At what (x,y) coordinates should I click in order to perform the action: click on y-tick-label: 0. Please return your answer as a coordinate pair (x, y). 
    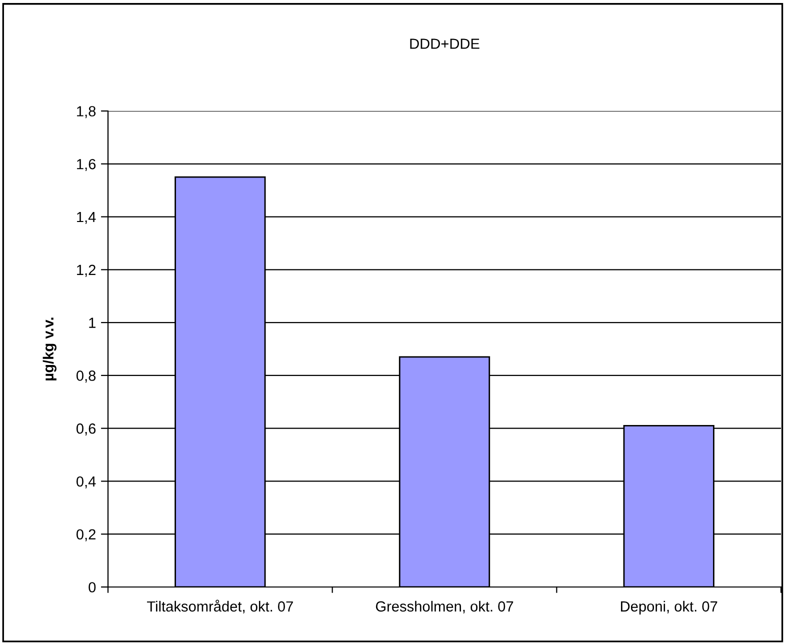
    Looking at the image, I should click on (92, 587).